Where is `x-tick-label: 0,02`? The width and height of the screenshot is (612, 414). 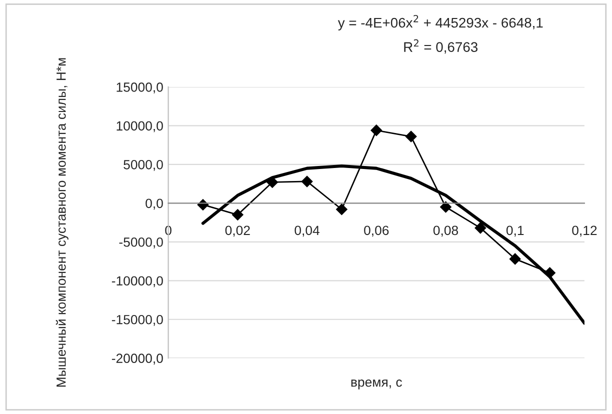 x-tick-label: 0,02 is located at coordinates (237, 231).